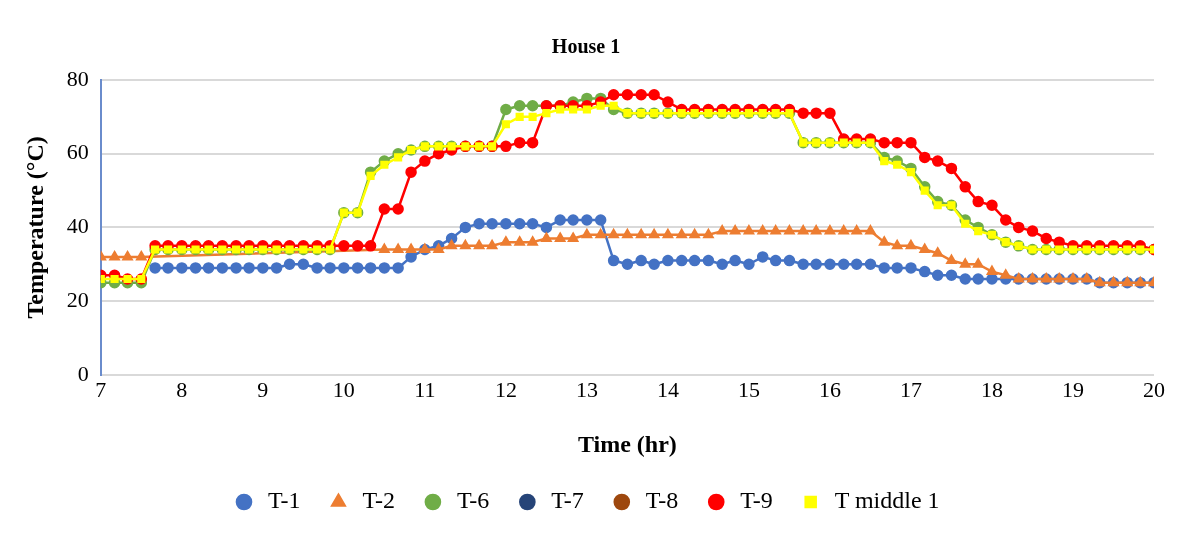  I want to click on y-tick-label: 0, so click(83, 373).